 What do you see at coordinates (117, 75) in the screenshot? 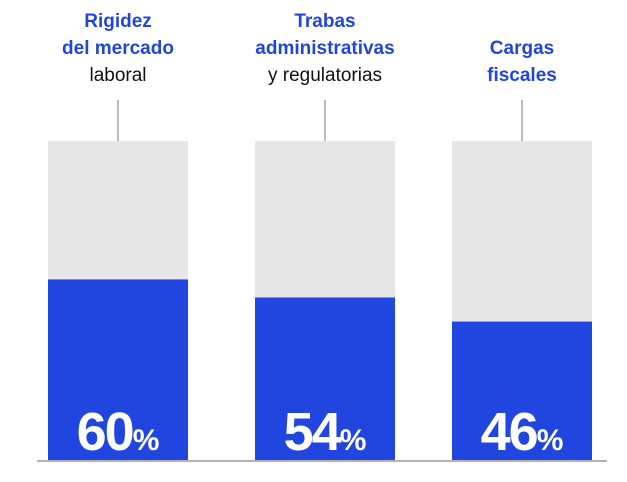
I see `category-label: laboral` at bounding box center [117, 75].